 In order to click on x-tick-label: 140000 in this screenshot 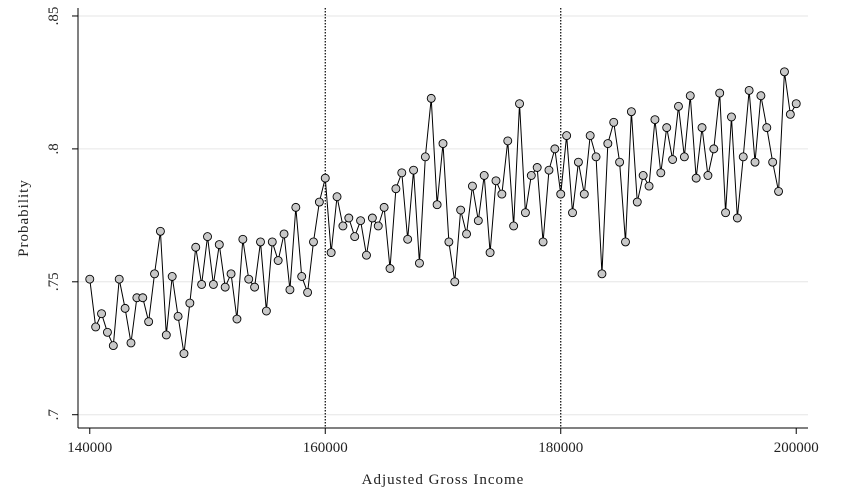, I will do `click(89, 448)`.